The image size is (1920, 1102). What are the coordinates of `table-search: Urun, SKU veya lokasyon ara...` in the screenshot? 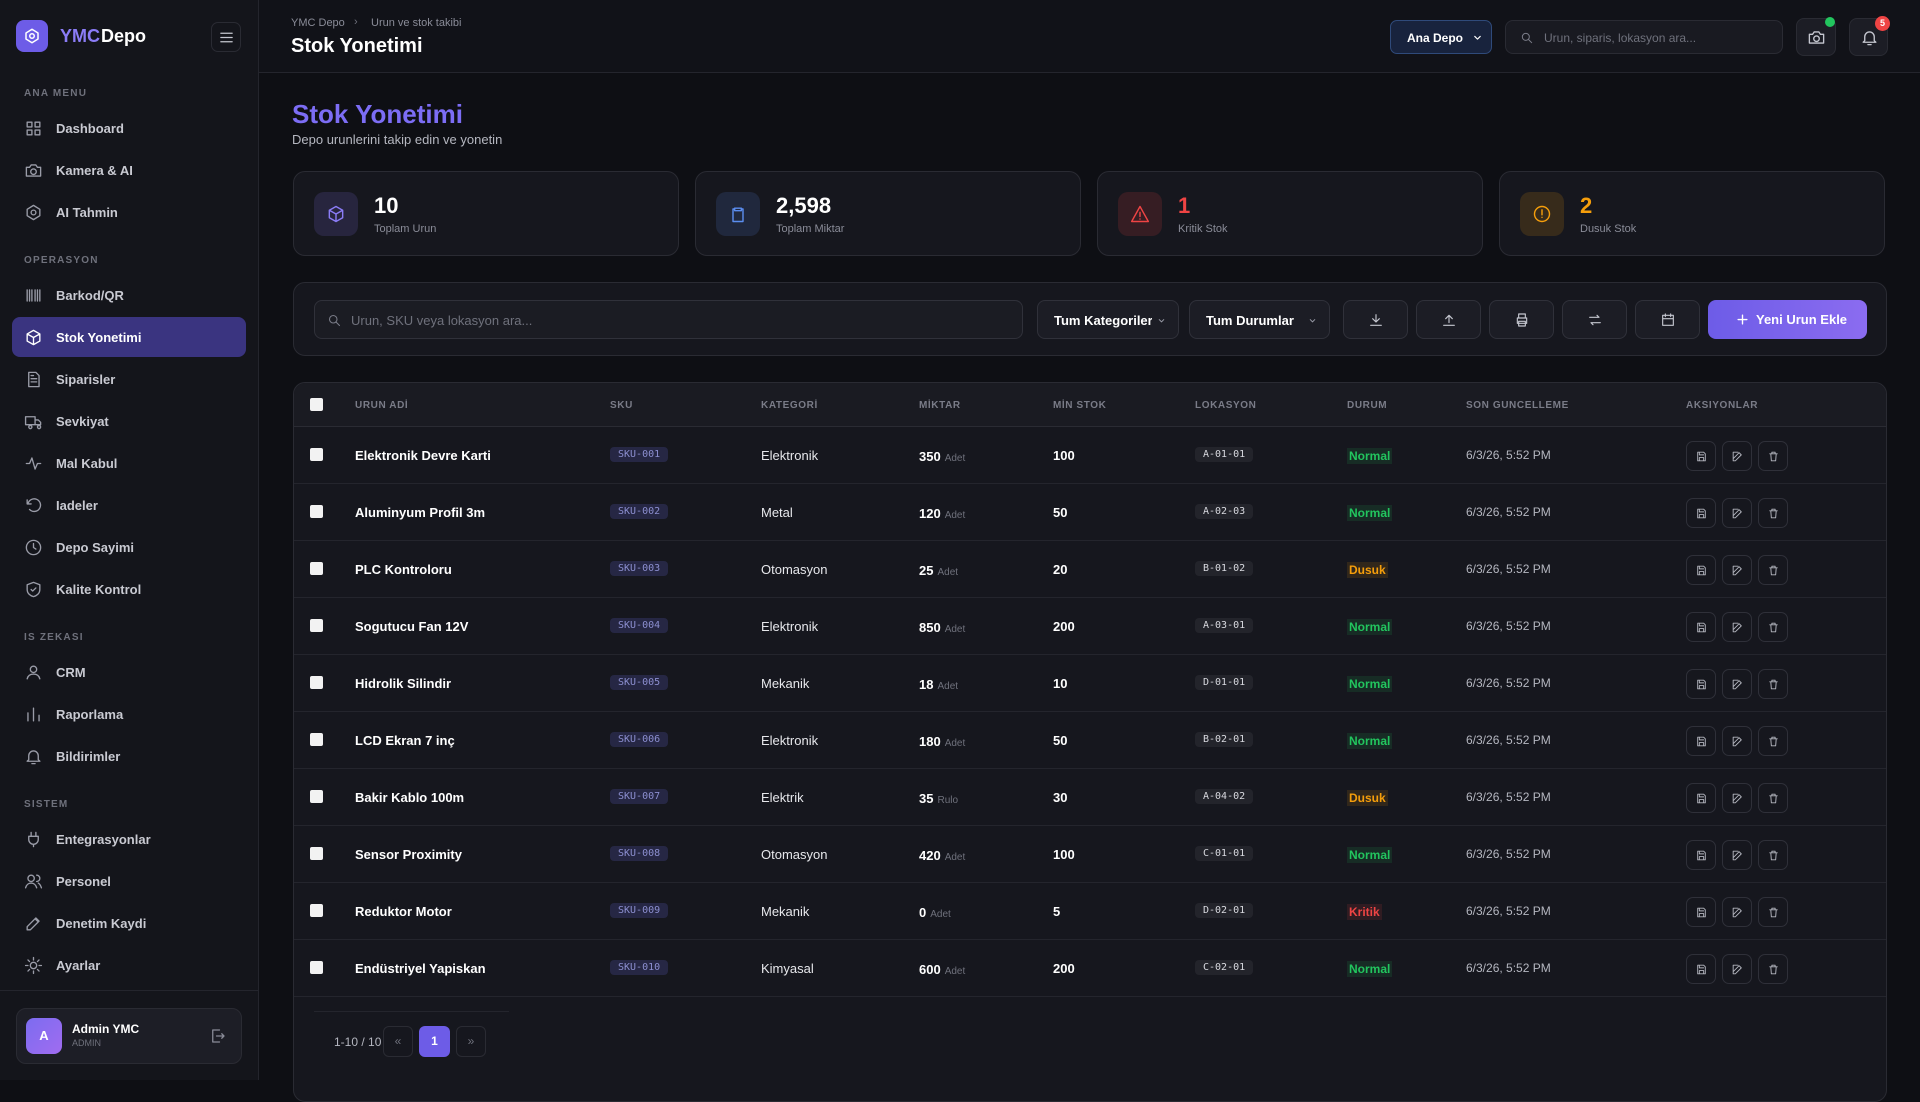 It's located at (668, 319).